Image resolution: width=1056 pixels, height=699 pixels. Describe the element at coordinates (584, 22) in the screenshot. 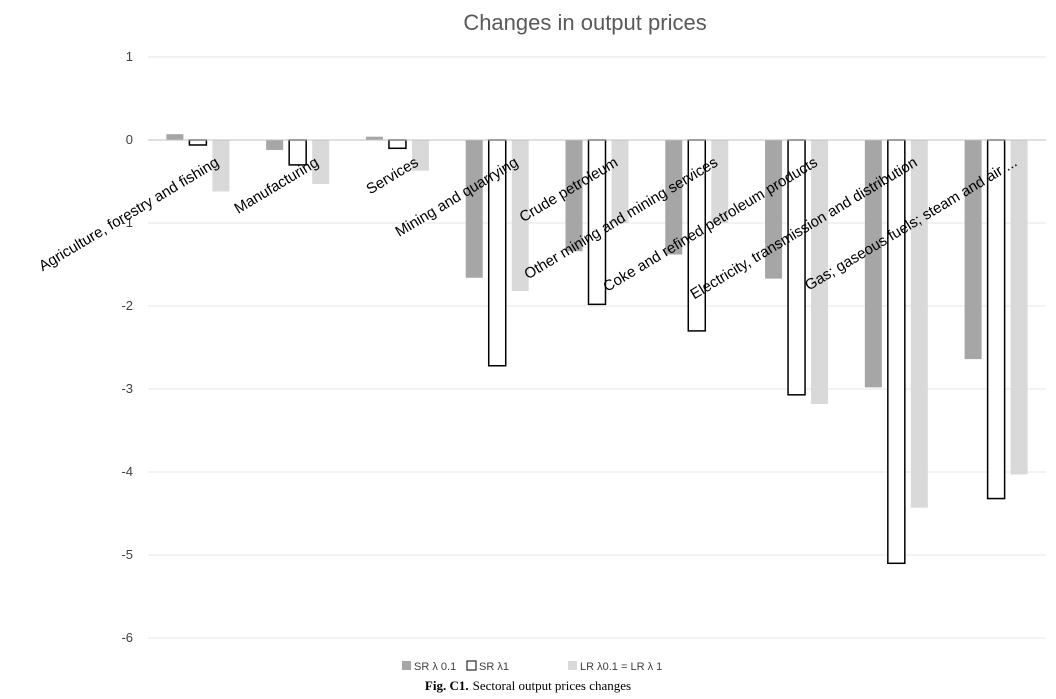

I see `chart-title: Changes in output prices` at that location.